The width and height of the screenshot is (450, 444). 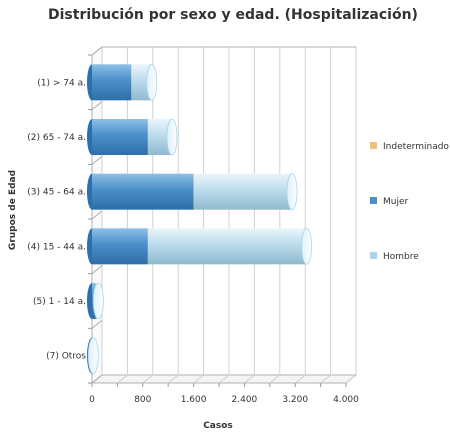 What do you see at coordinates (295, 400) in the screenshot?
I see `x-tick-label: 3.200` at bounding box center [295, 400].